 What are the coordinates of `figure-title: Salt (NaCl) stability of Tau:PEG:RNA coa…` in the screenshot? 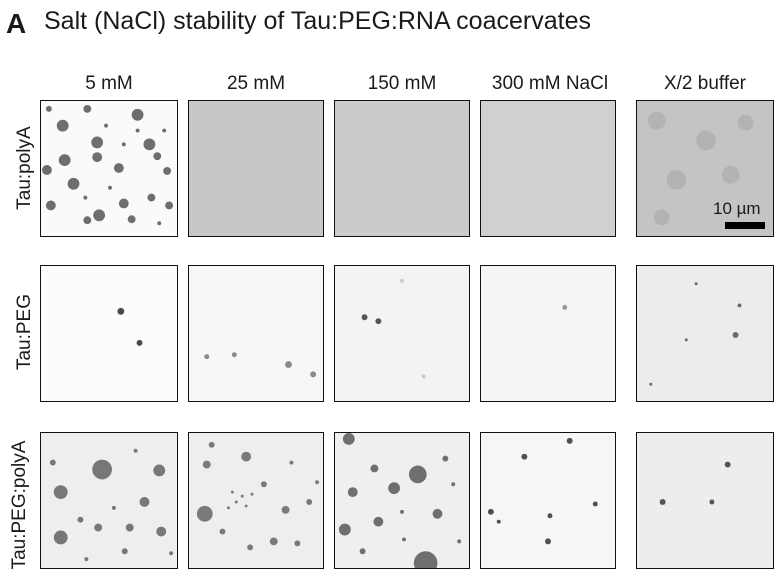 It's located at (317, 21).